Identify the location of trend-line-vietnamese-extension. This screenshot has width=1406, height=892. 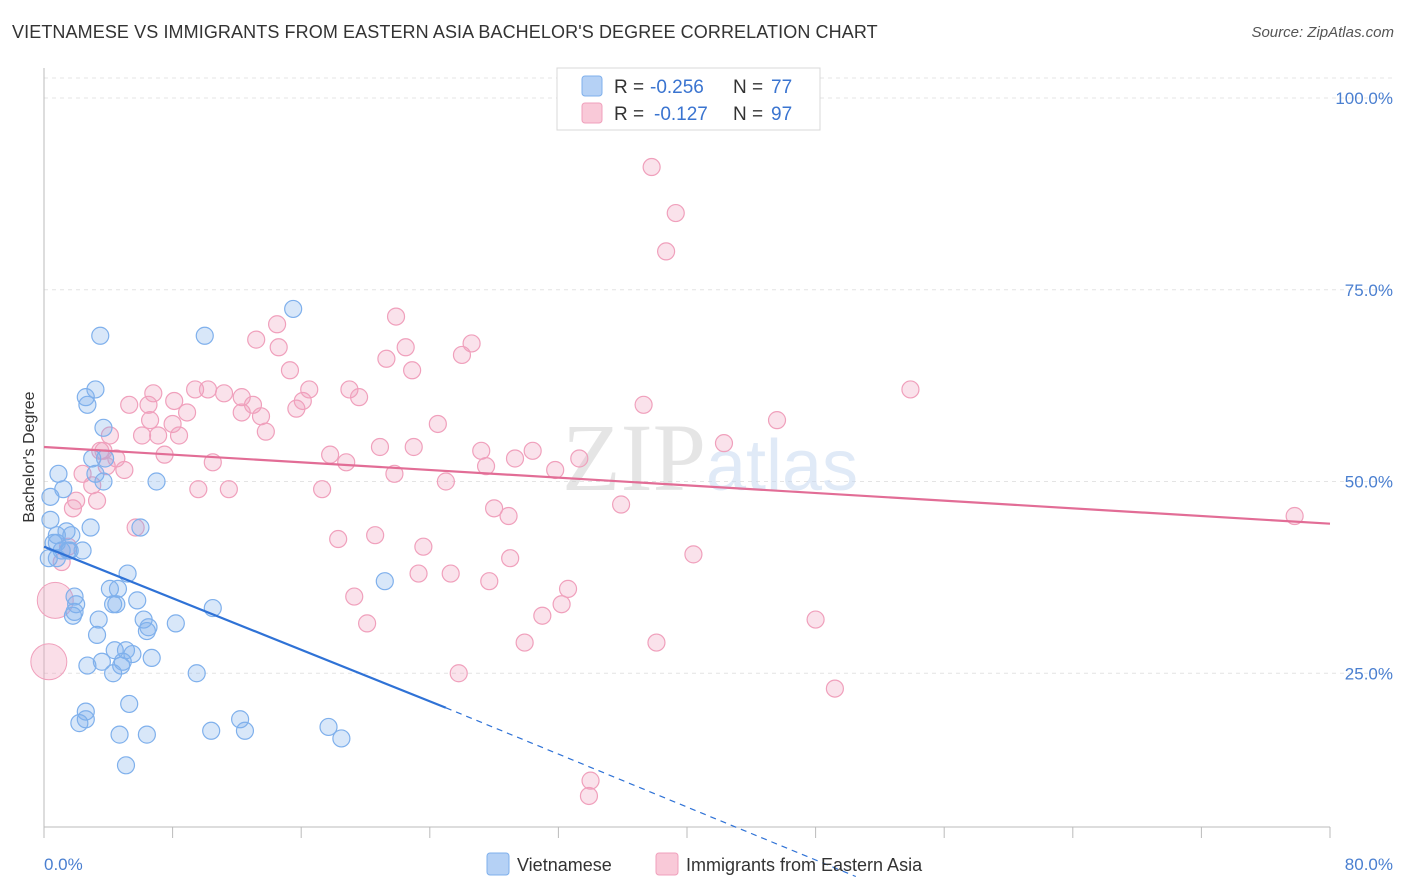
(651, 792).